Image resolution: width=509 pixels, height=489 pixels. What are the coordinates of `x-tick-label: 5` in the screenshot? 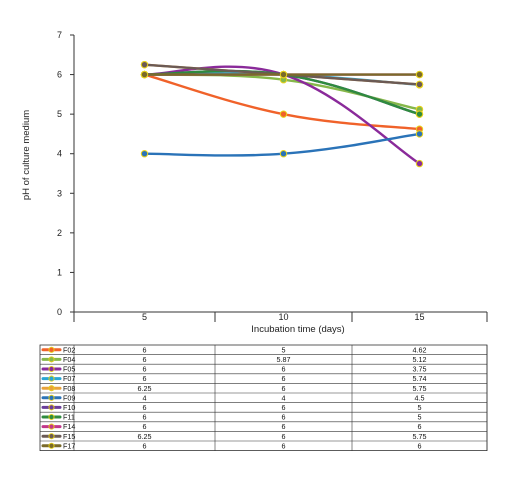 It's located at (144, 317).